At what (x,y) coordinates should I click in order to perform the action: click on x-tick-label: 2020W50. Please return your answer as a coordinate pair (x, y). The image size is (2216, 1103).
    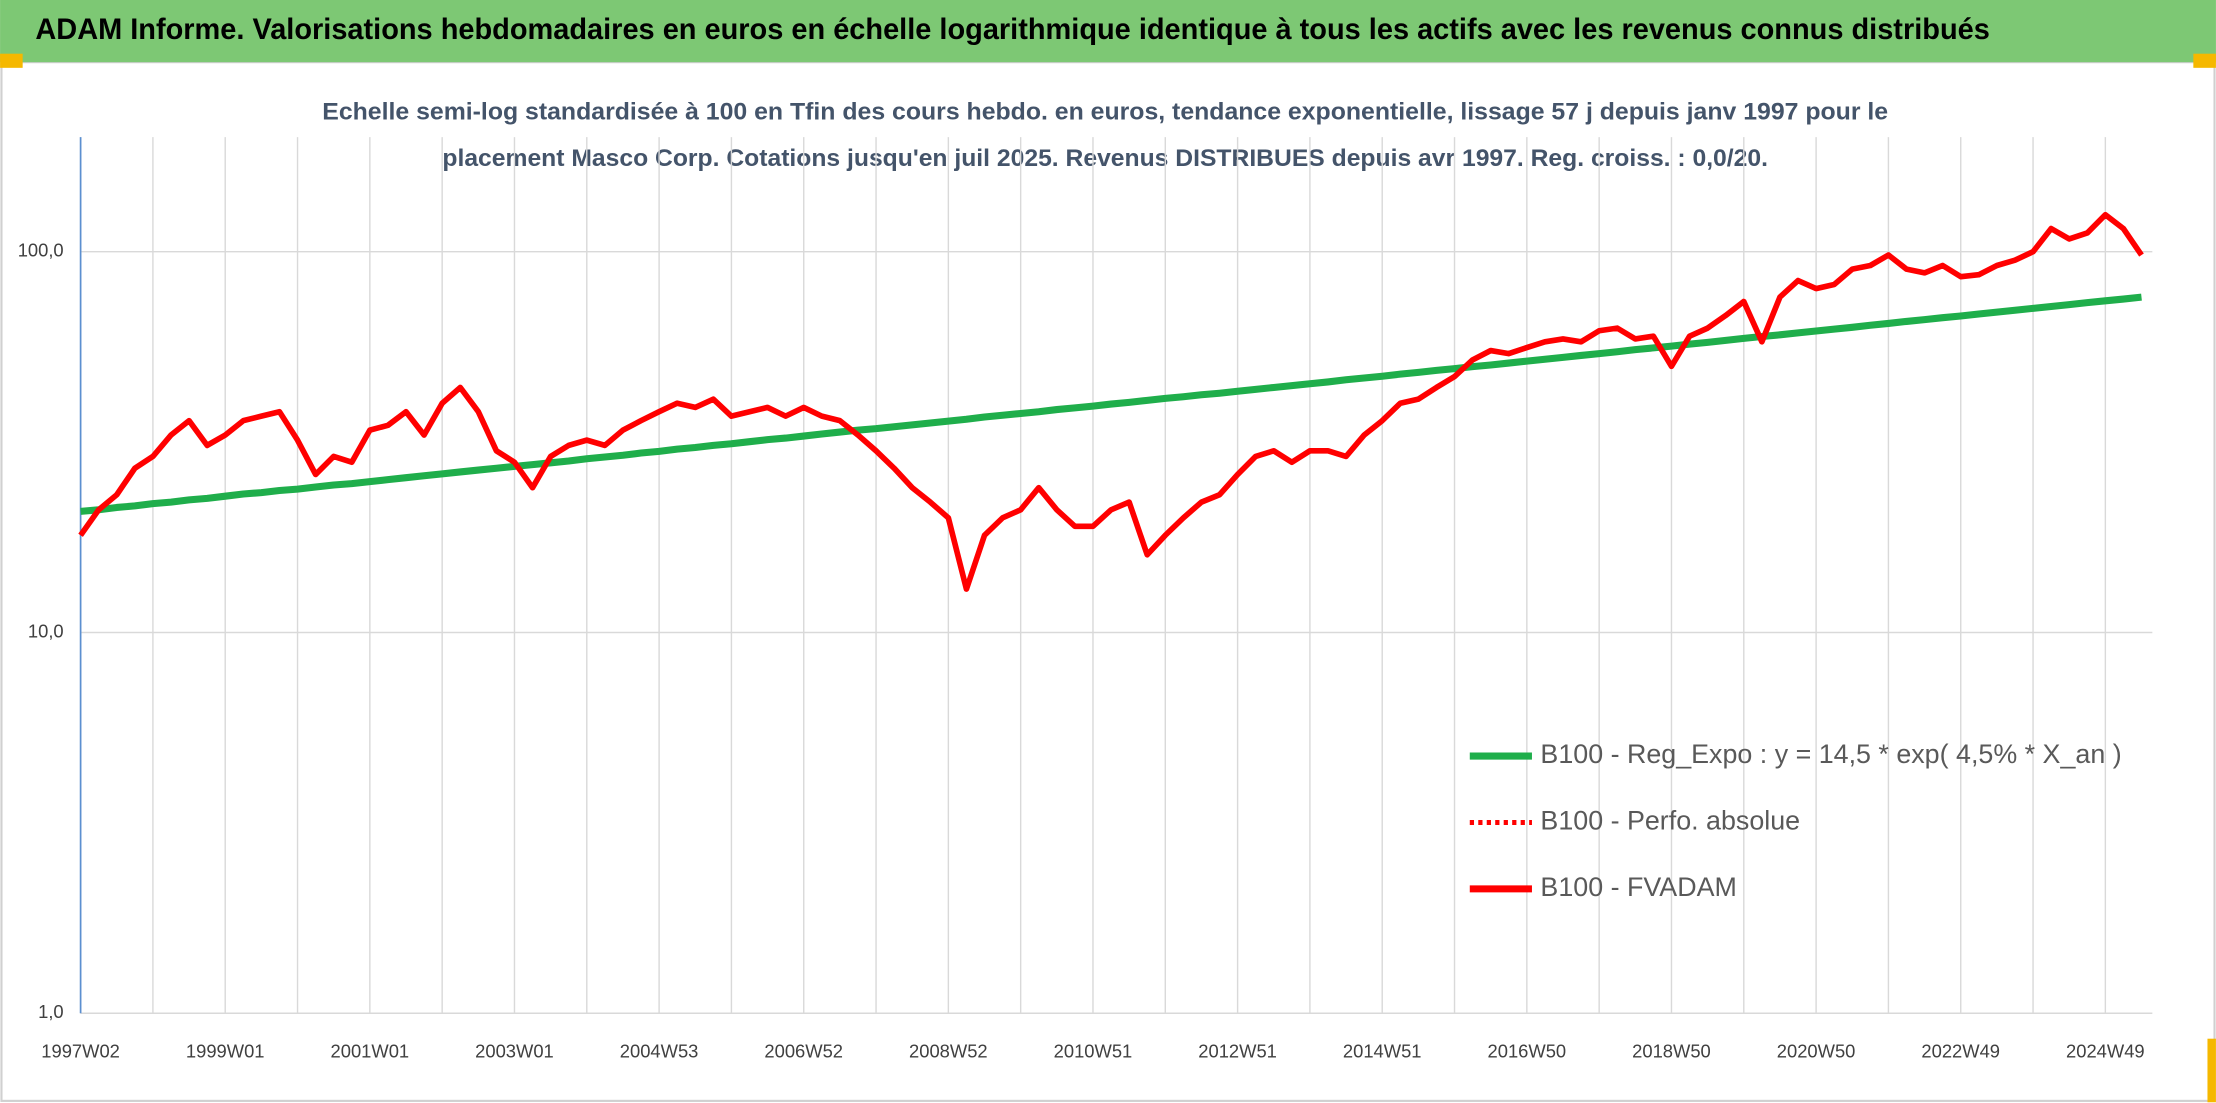
    Looking at the image, I should click on (1816, 1051).